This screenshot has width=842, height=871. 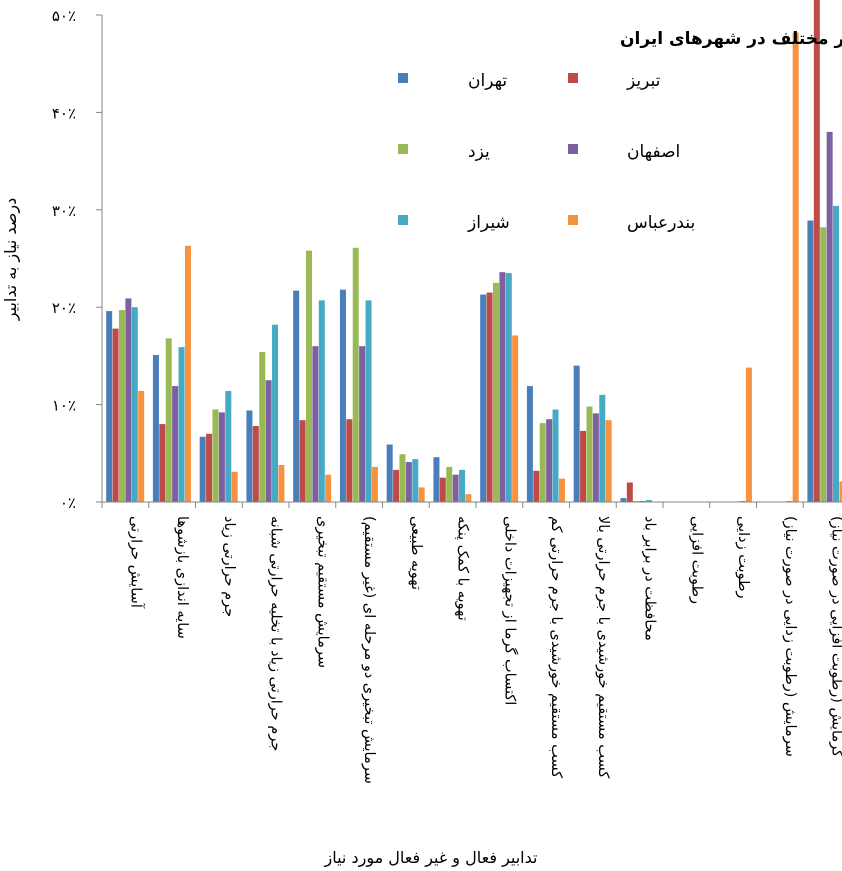 What do you see at coordinates (64, 113) in the screenshot?
I see `y-tick-label: ۴۰٪` at bounding box center [64, 113].